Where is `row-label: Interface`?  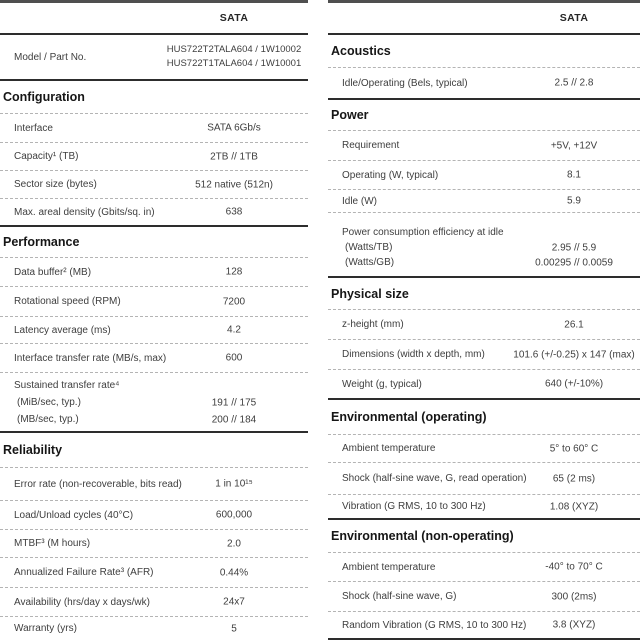
row-label: Interface is located at coordinates (33, 128).